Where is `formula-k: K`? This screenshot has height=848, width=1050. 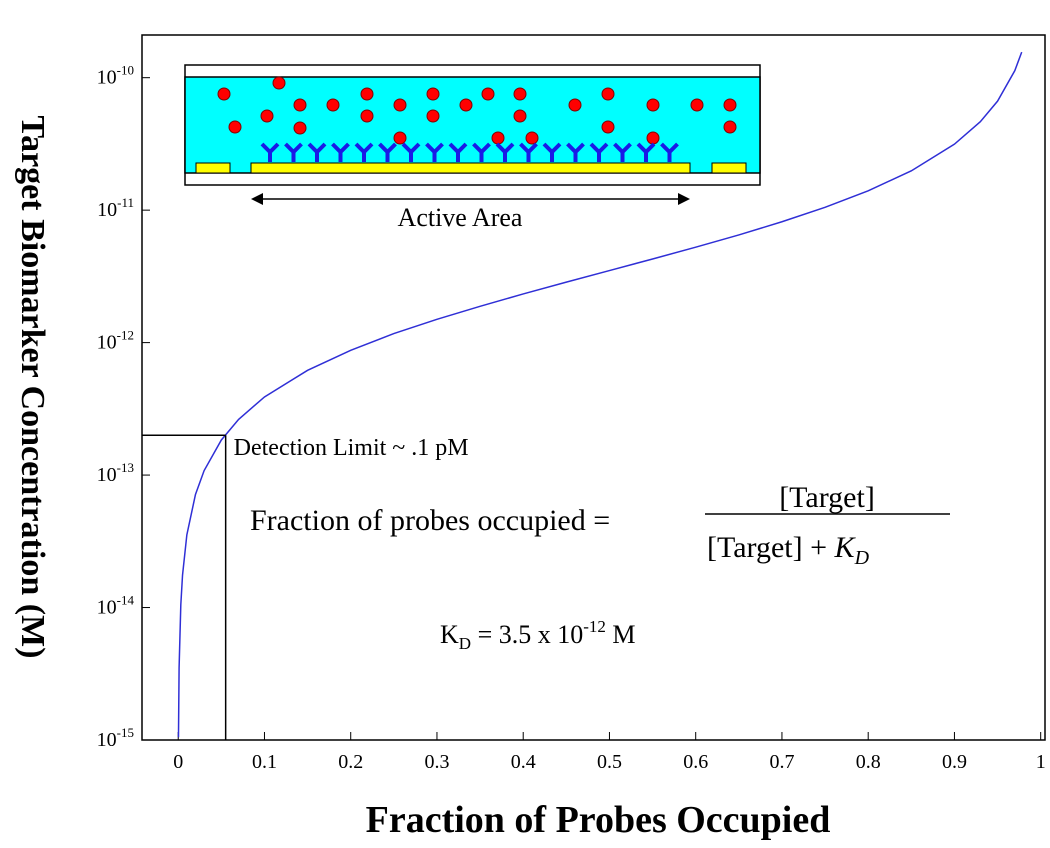 formula-k: K is located at coordinates (845, 547).